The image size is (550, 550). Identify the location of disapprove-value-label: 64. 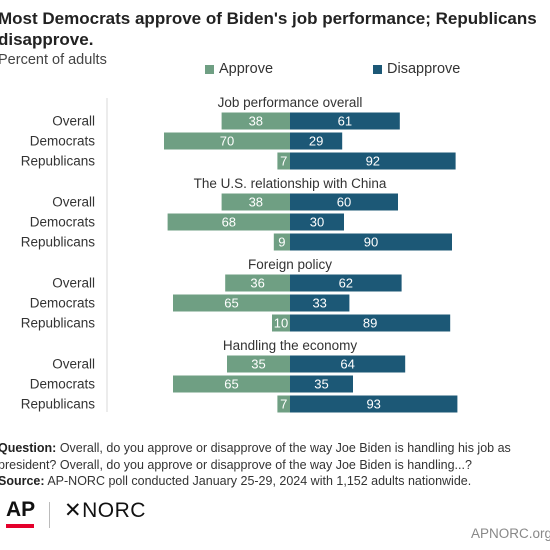
(347, 364).